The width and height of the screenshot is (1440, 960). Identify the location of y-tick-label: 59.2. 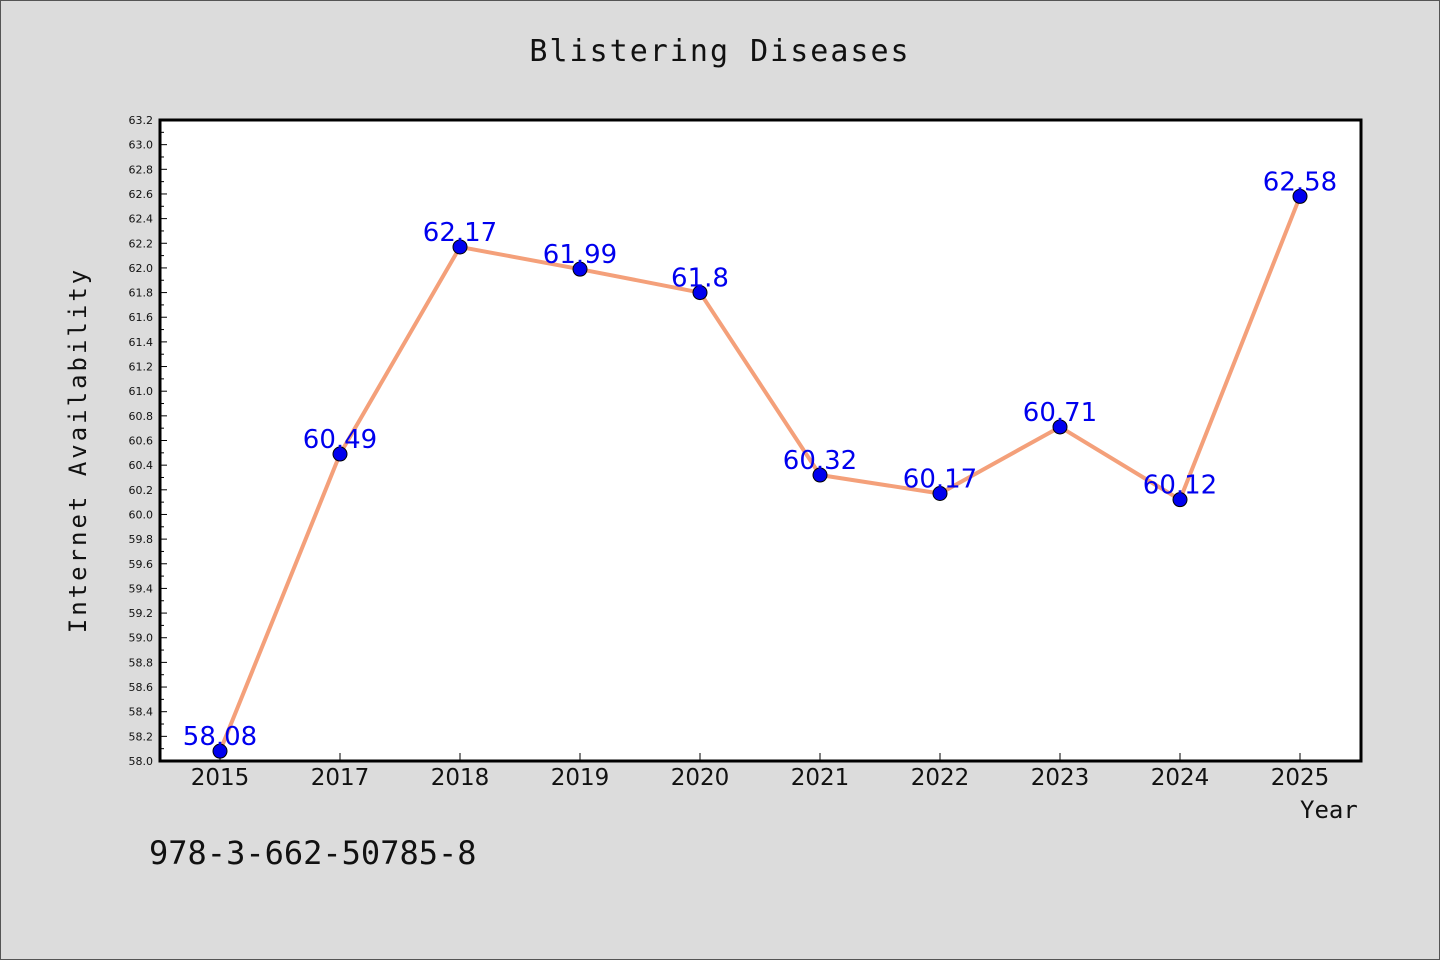
(141, 613).